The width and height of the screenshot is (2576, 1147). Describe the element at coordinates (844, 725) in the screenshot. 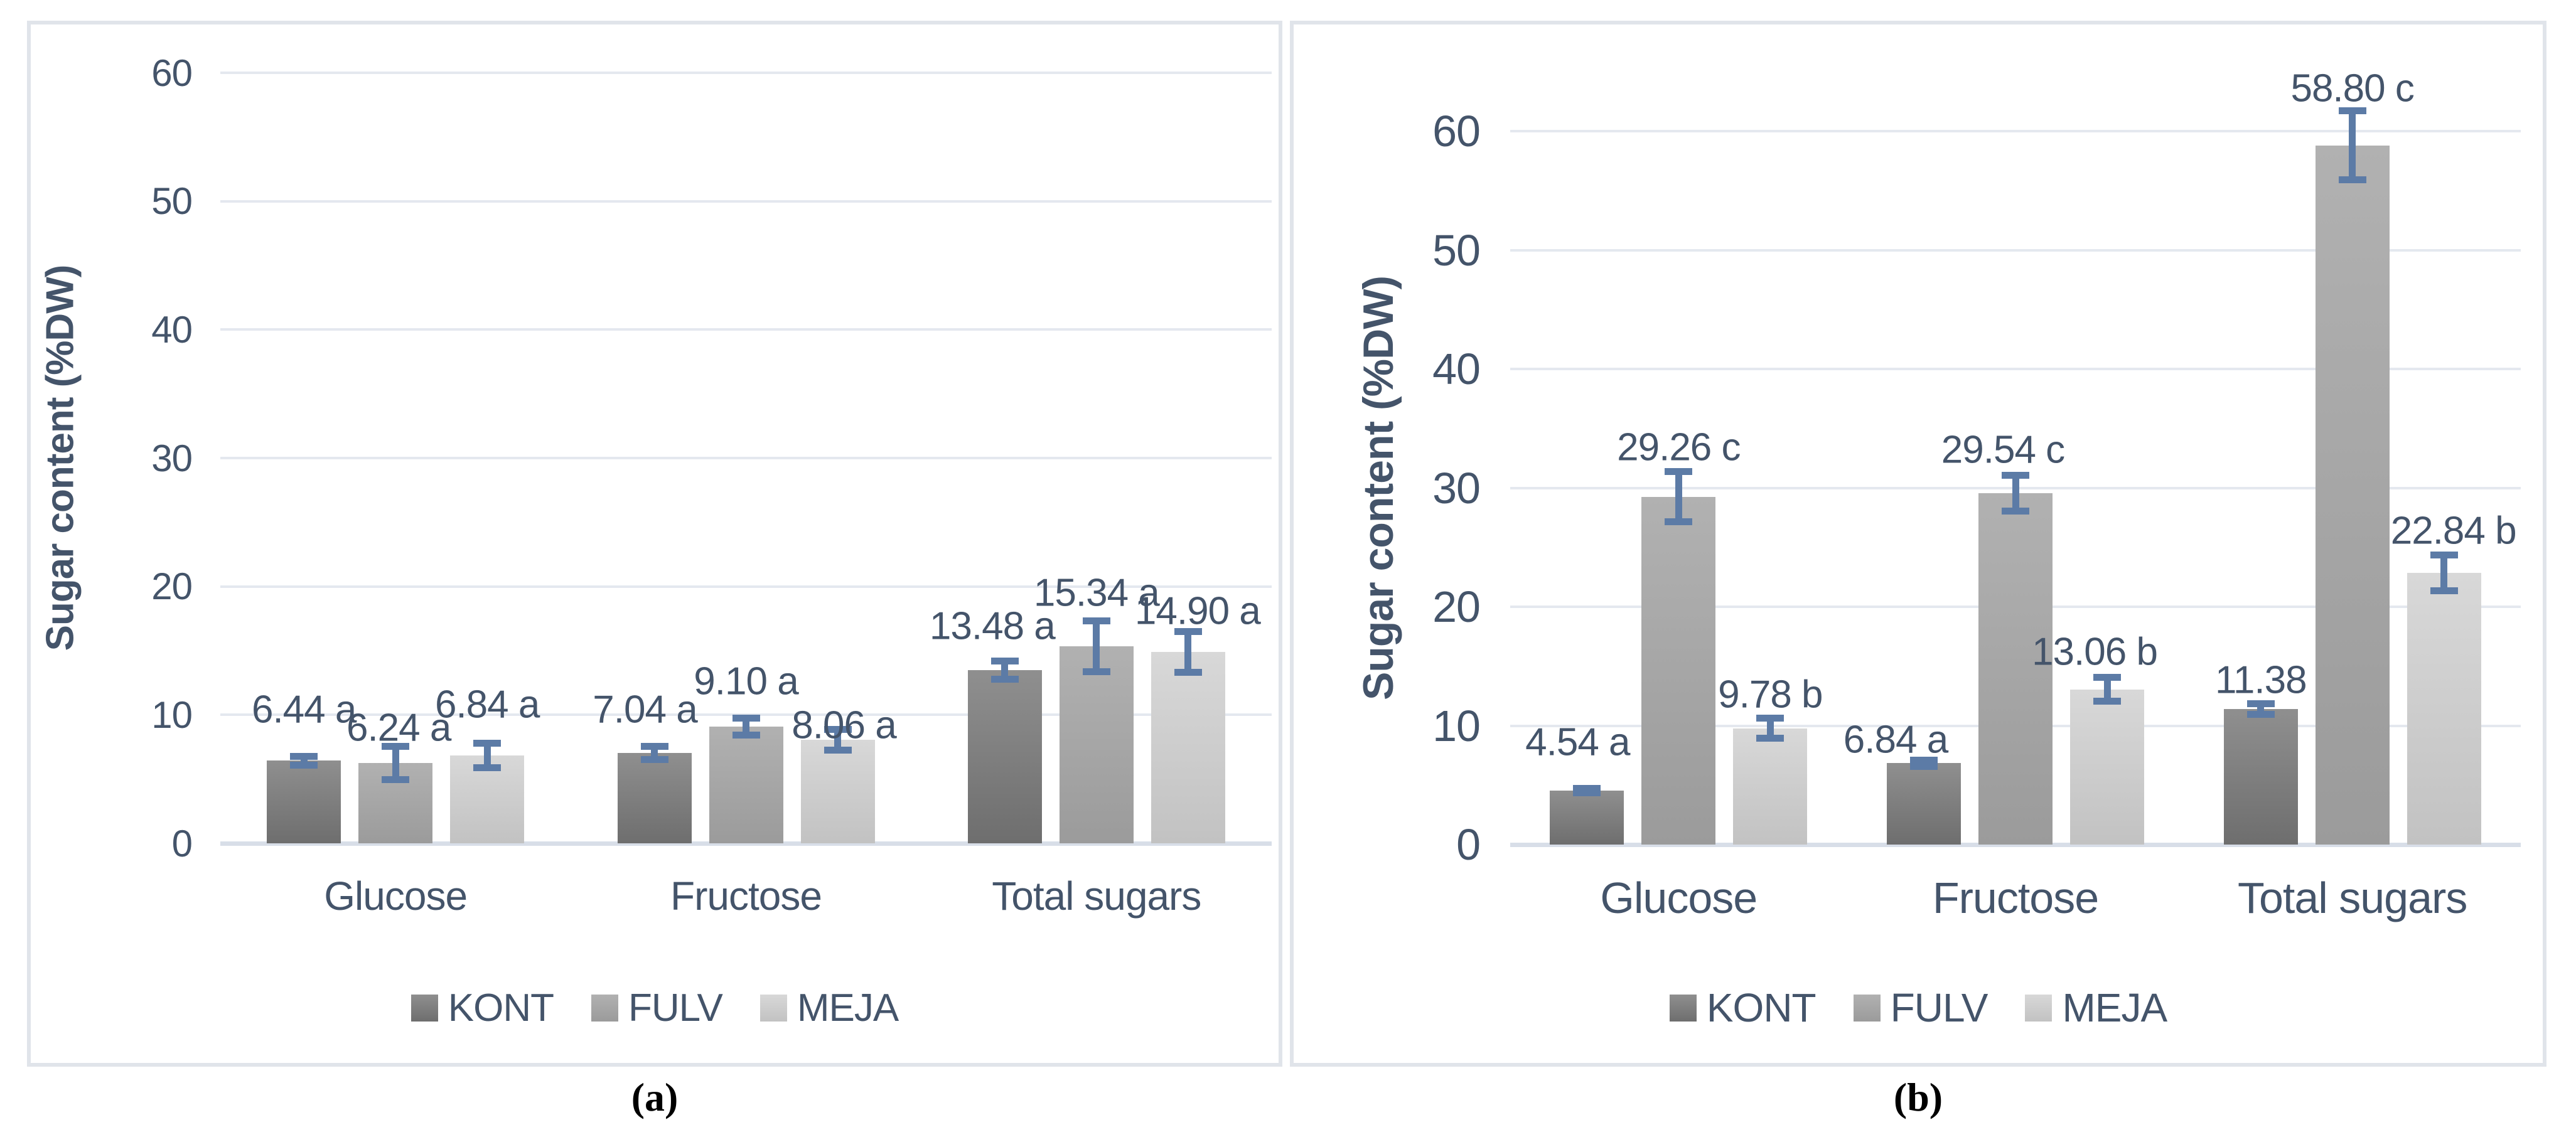

I see `data-label: 8.06 a` at that location.